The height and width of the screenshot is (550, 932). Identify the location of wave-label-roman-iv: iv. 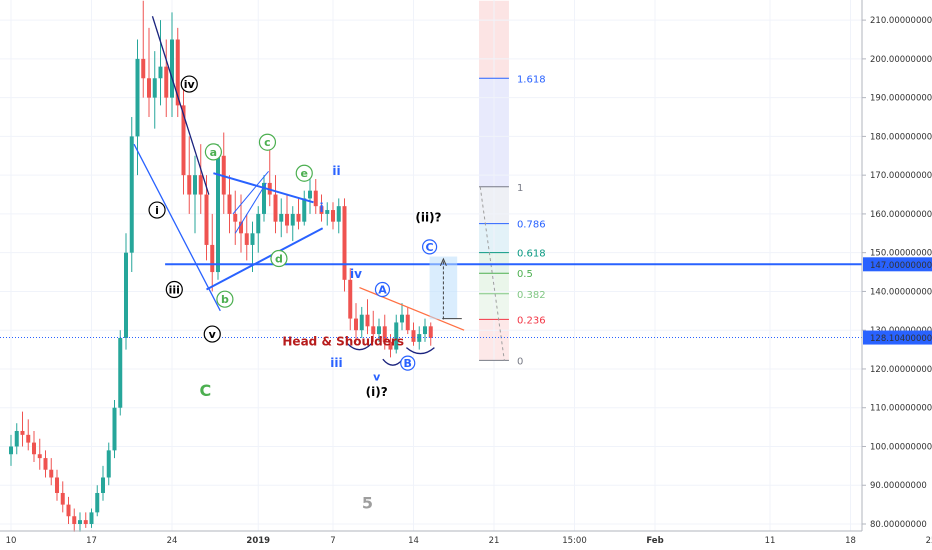
(190, 84).